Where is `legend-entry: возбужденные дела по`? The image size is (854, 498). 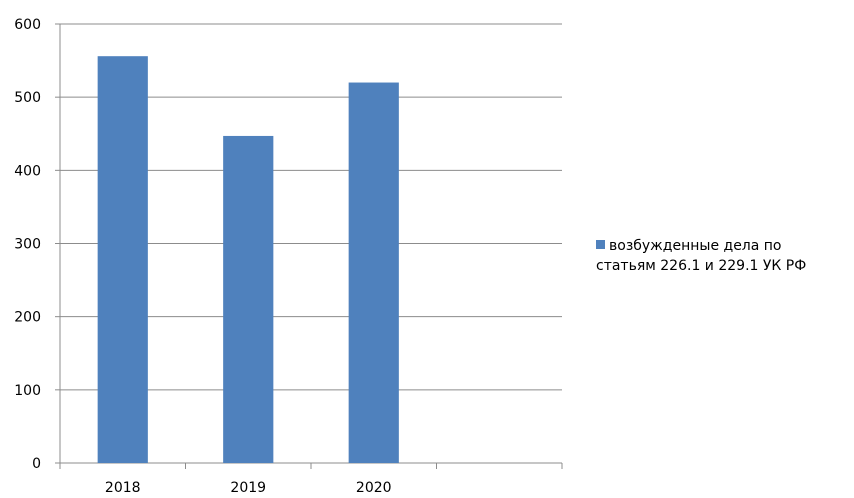
legend-entry: возбужденные дела по is located at coordinates (721, 246).